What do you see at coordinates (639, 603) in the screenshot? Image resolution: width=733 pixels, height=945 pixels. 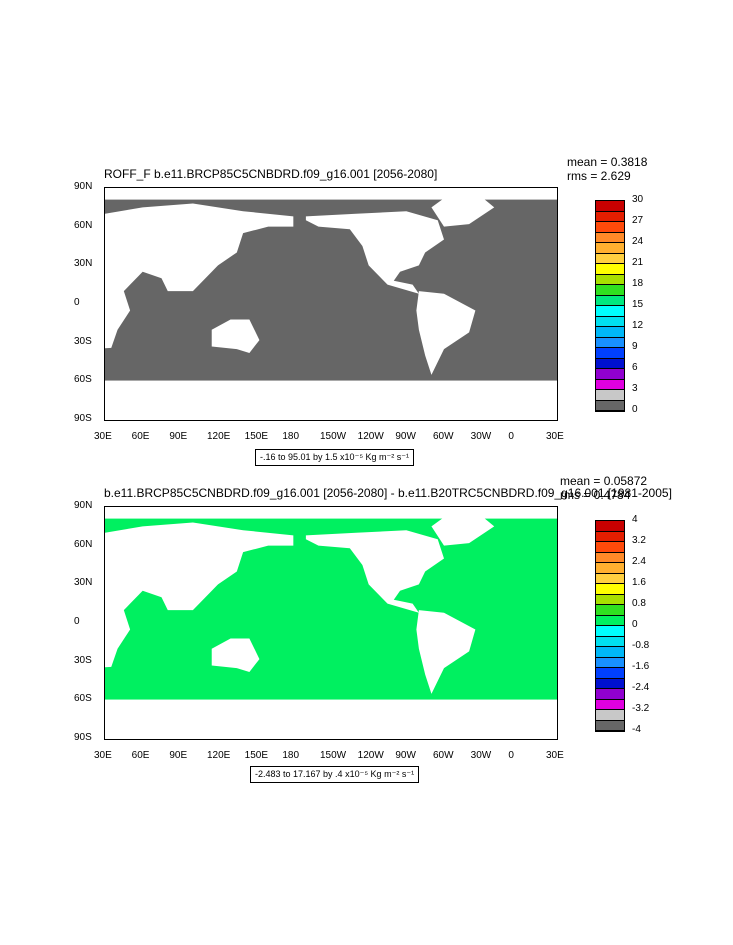 I see `colorbar-label: 0.8` at bounding box center [639, 603].